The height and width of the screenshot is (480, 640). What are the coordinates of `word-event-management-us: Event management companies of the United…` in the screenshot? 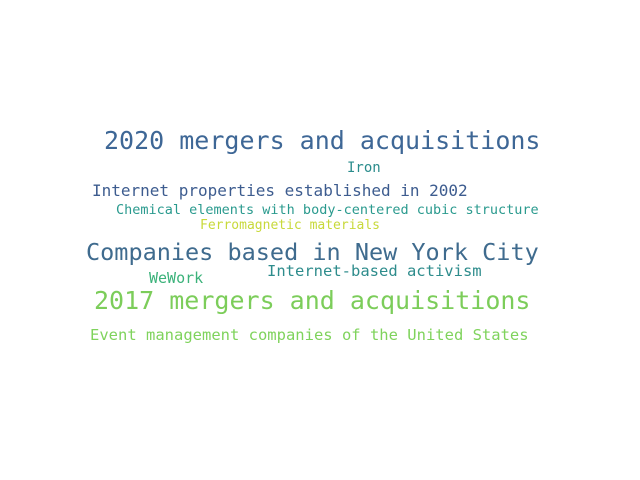 It's located at (309, 335).